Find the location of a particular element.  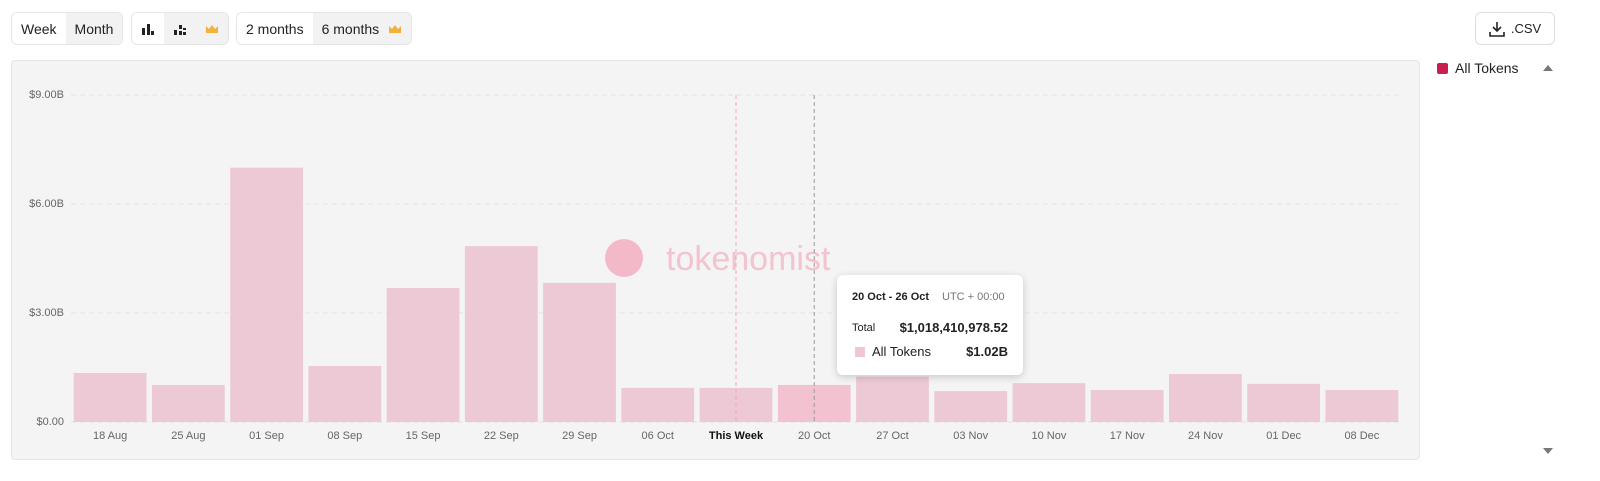

bar-icon is located at coordinates (148, 29).